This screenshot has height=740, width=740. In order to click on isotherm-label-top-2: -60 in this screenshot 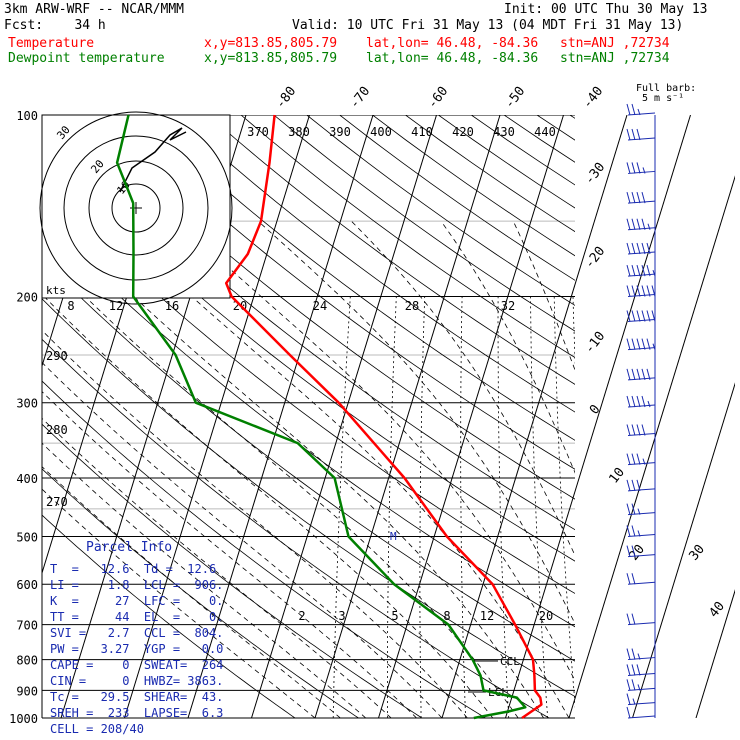, I will do `click(438, 98)`.